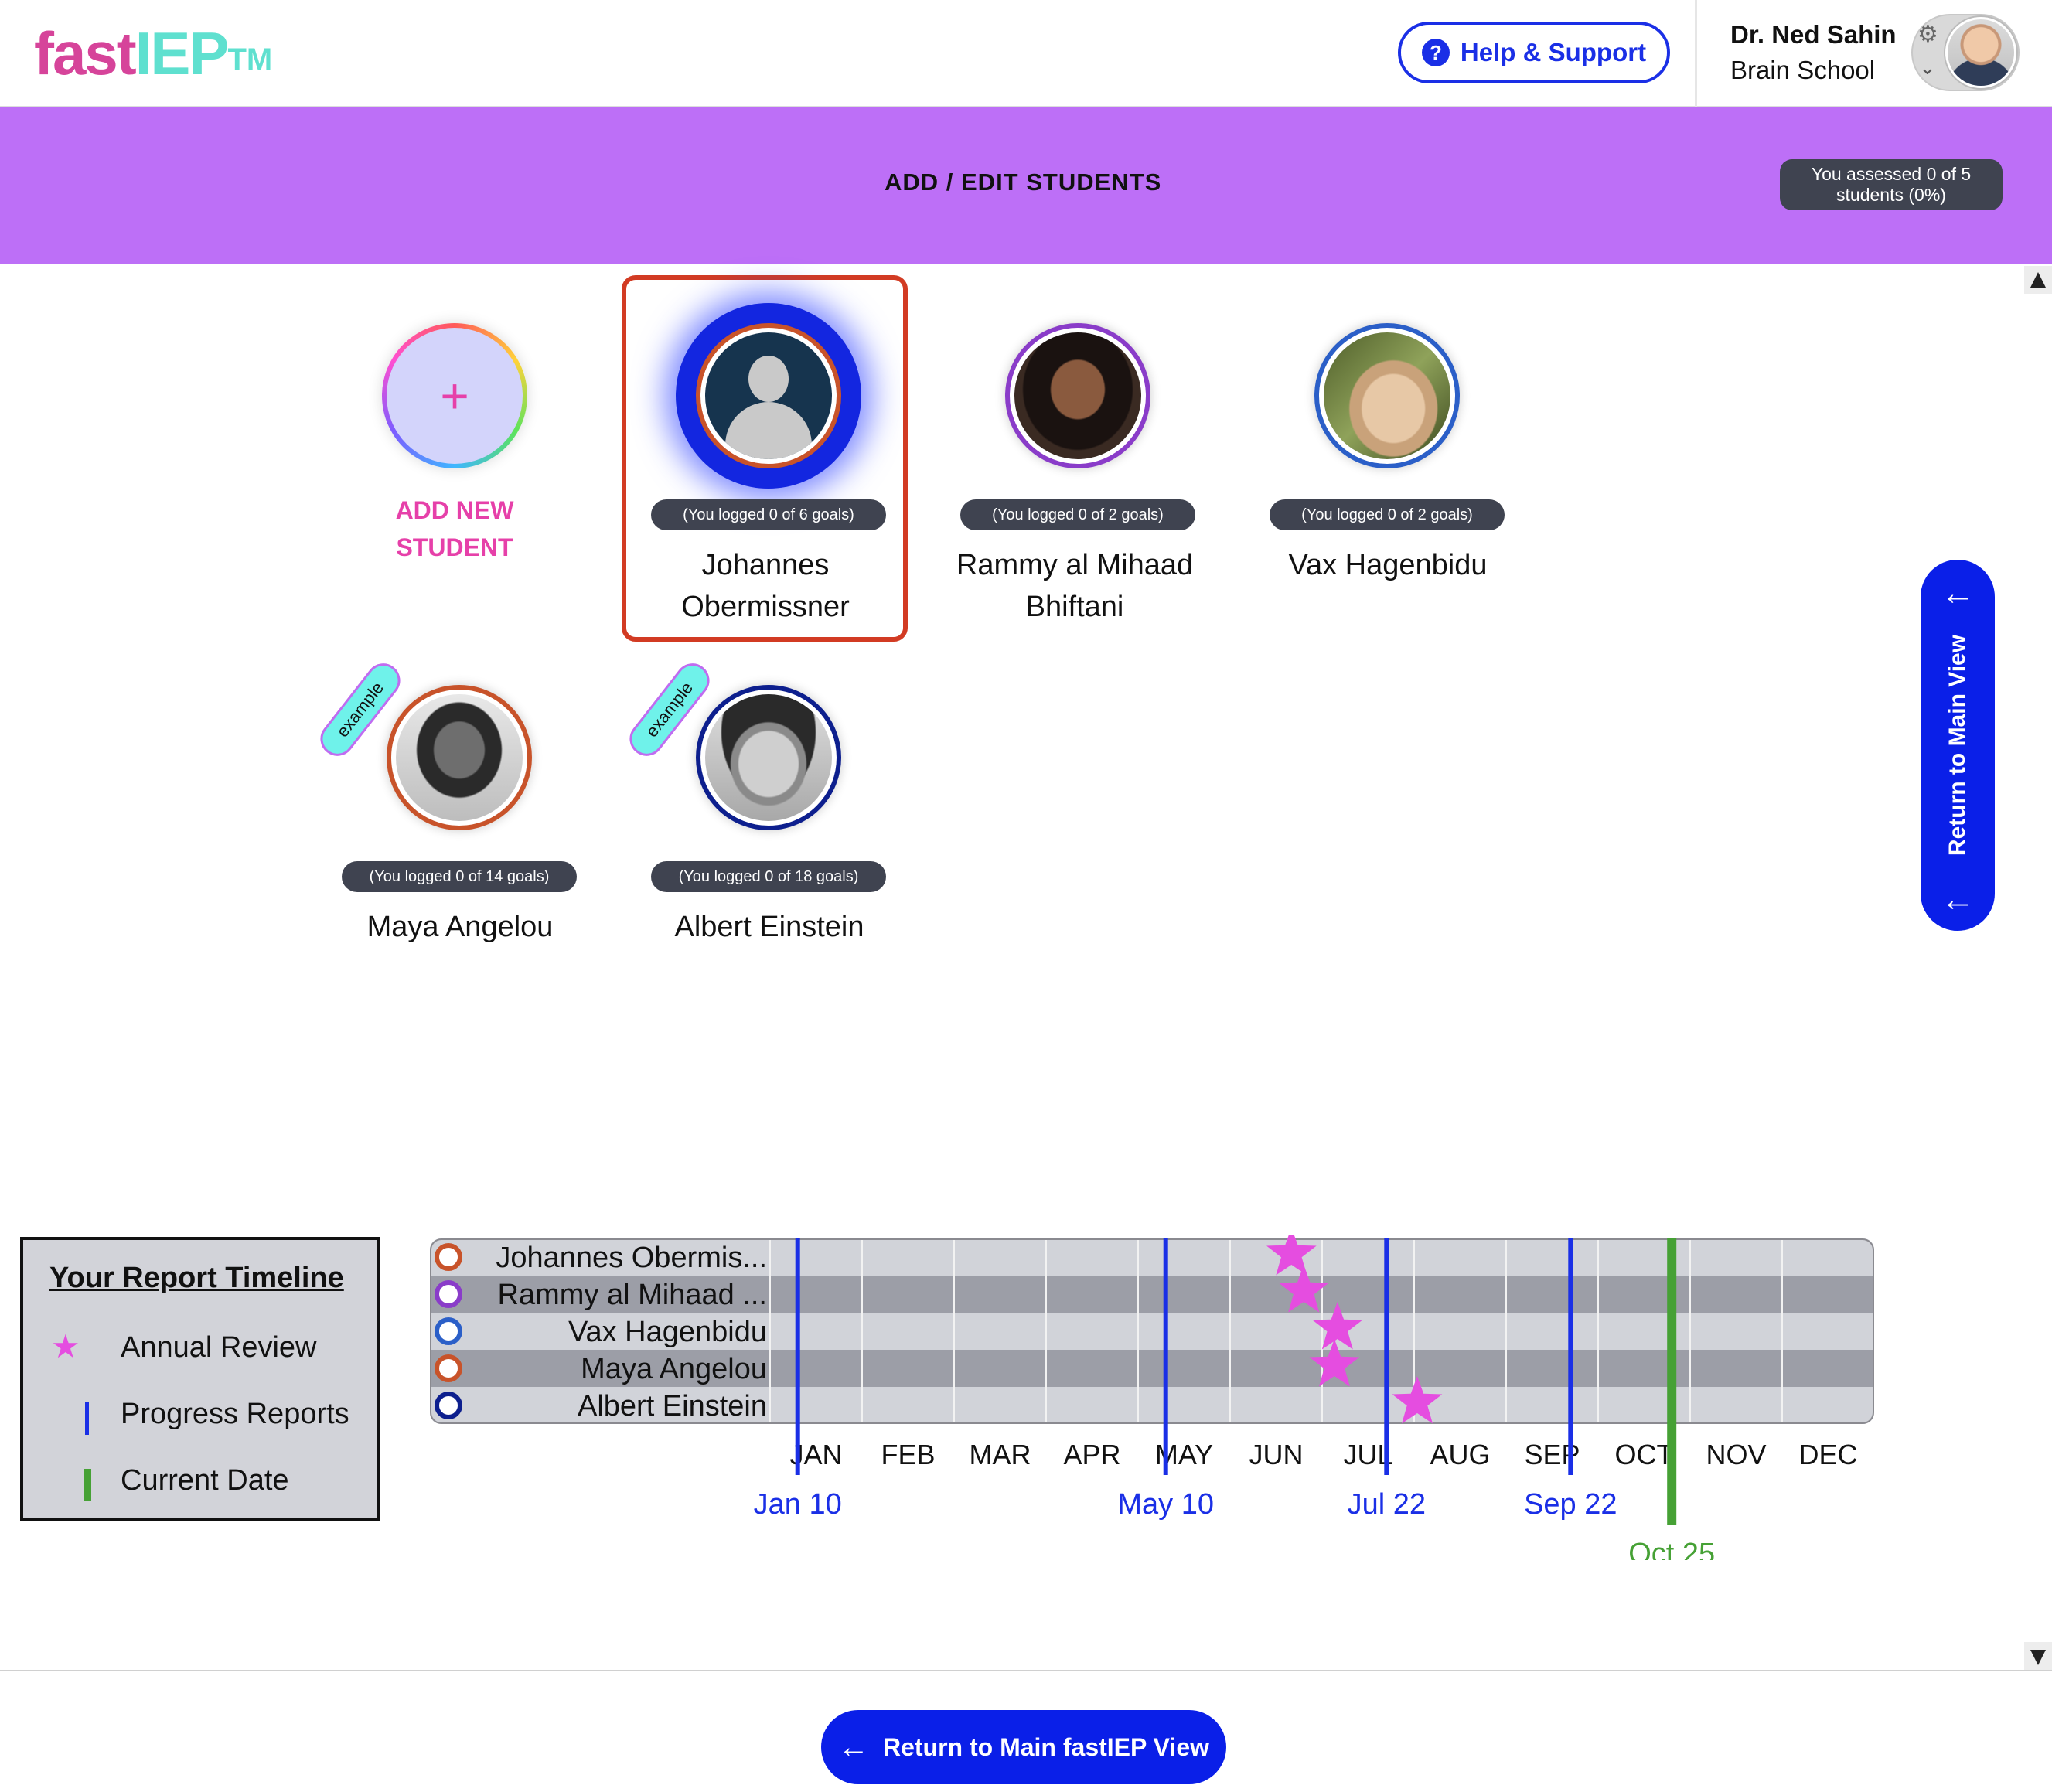 This screenshot has height=1792, width=2052. I want to click on legend-title: Your Report Timeline, so click(196, 1278).